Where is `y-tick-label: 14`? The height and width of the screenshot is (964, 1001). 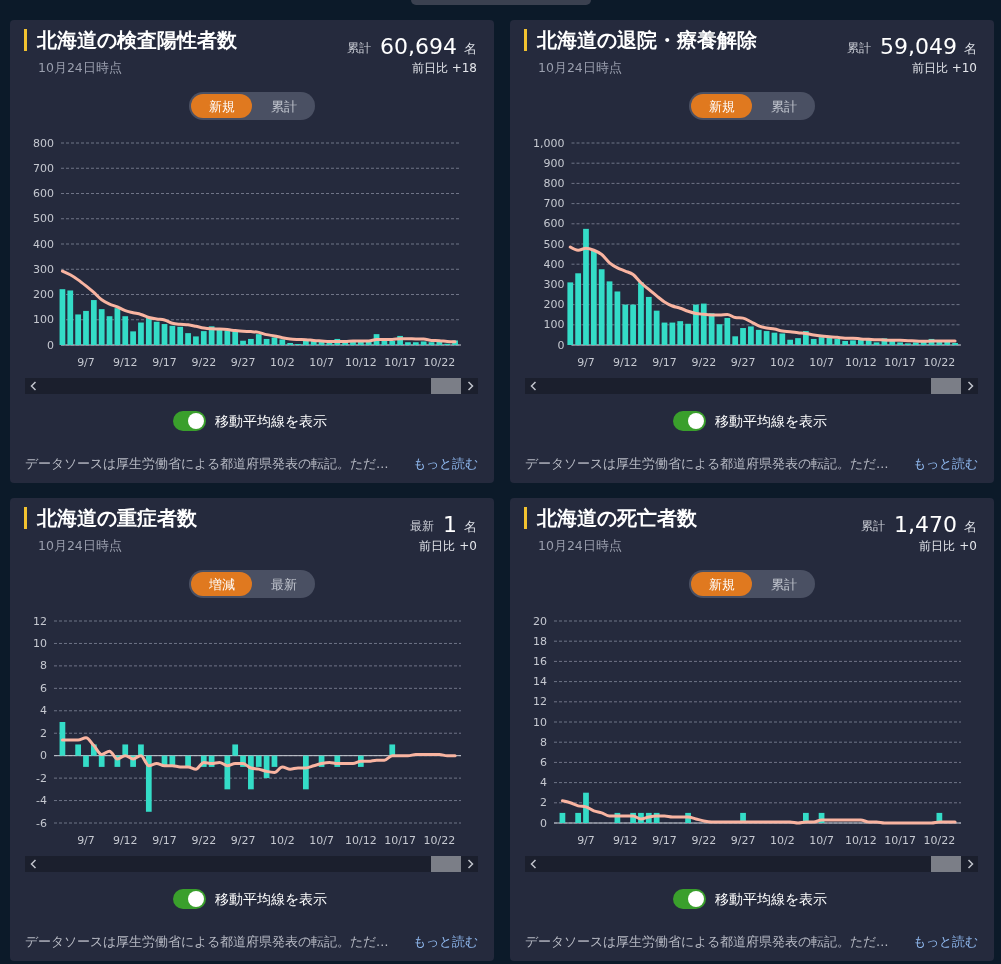
y-tick-label: 14 is located at coordinates (540, 682).